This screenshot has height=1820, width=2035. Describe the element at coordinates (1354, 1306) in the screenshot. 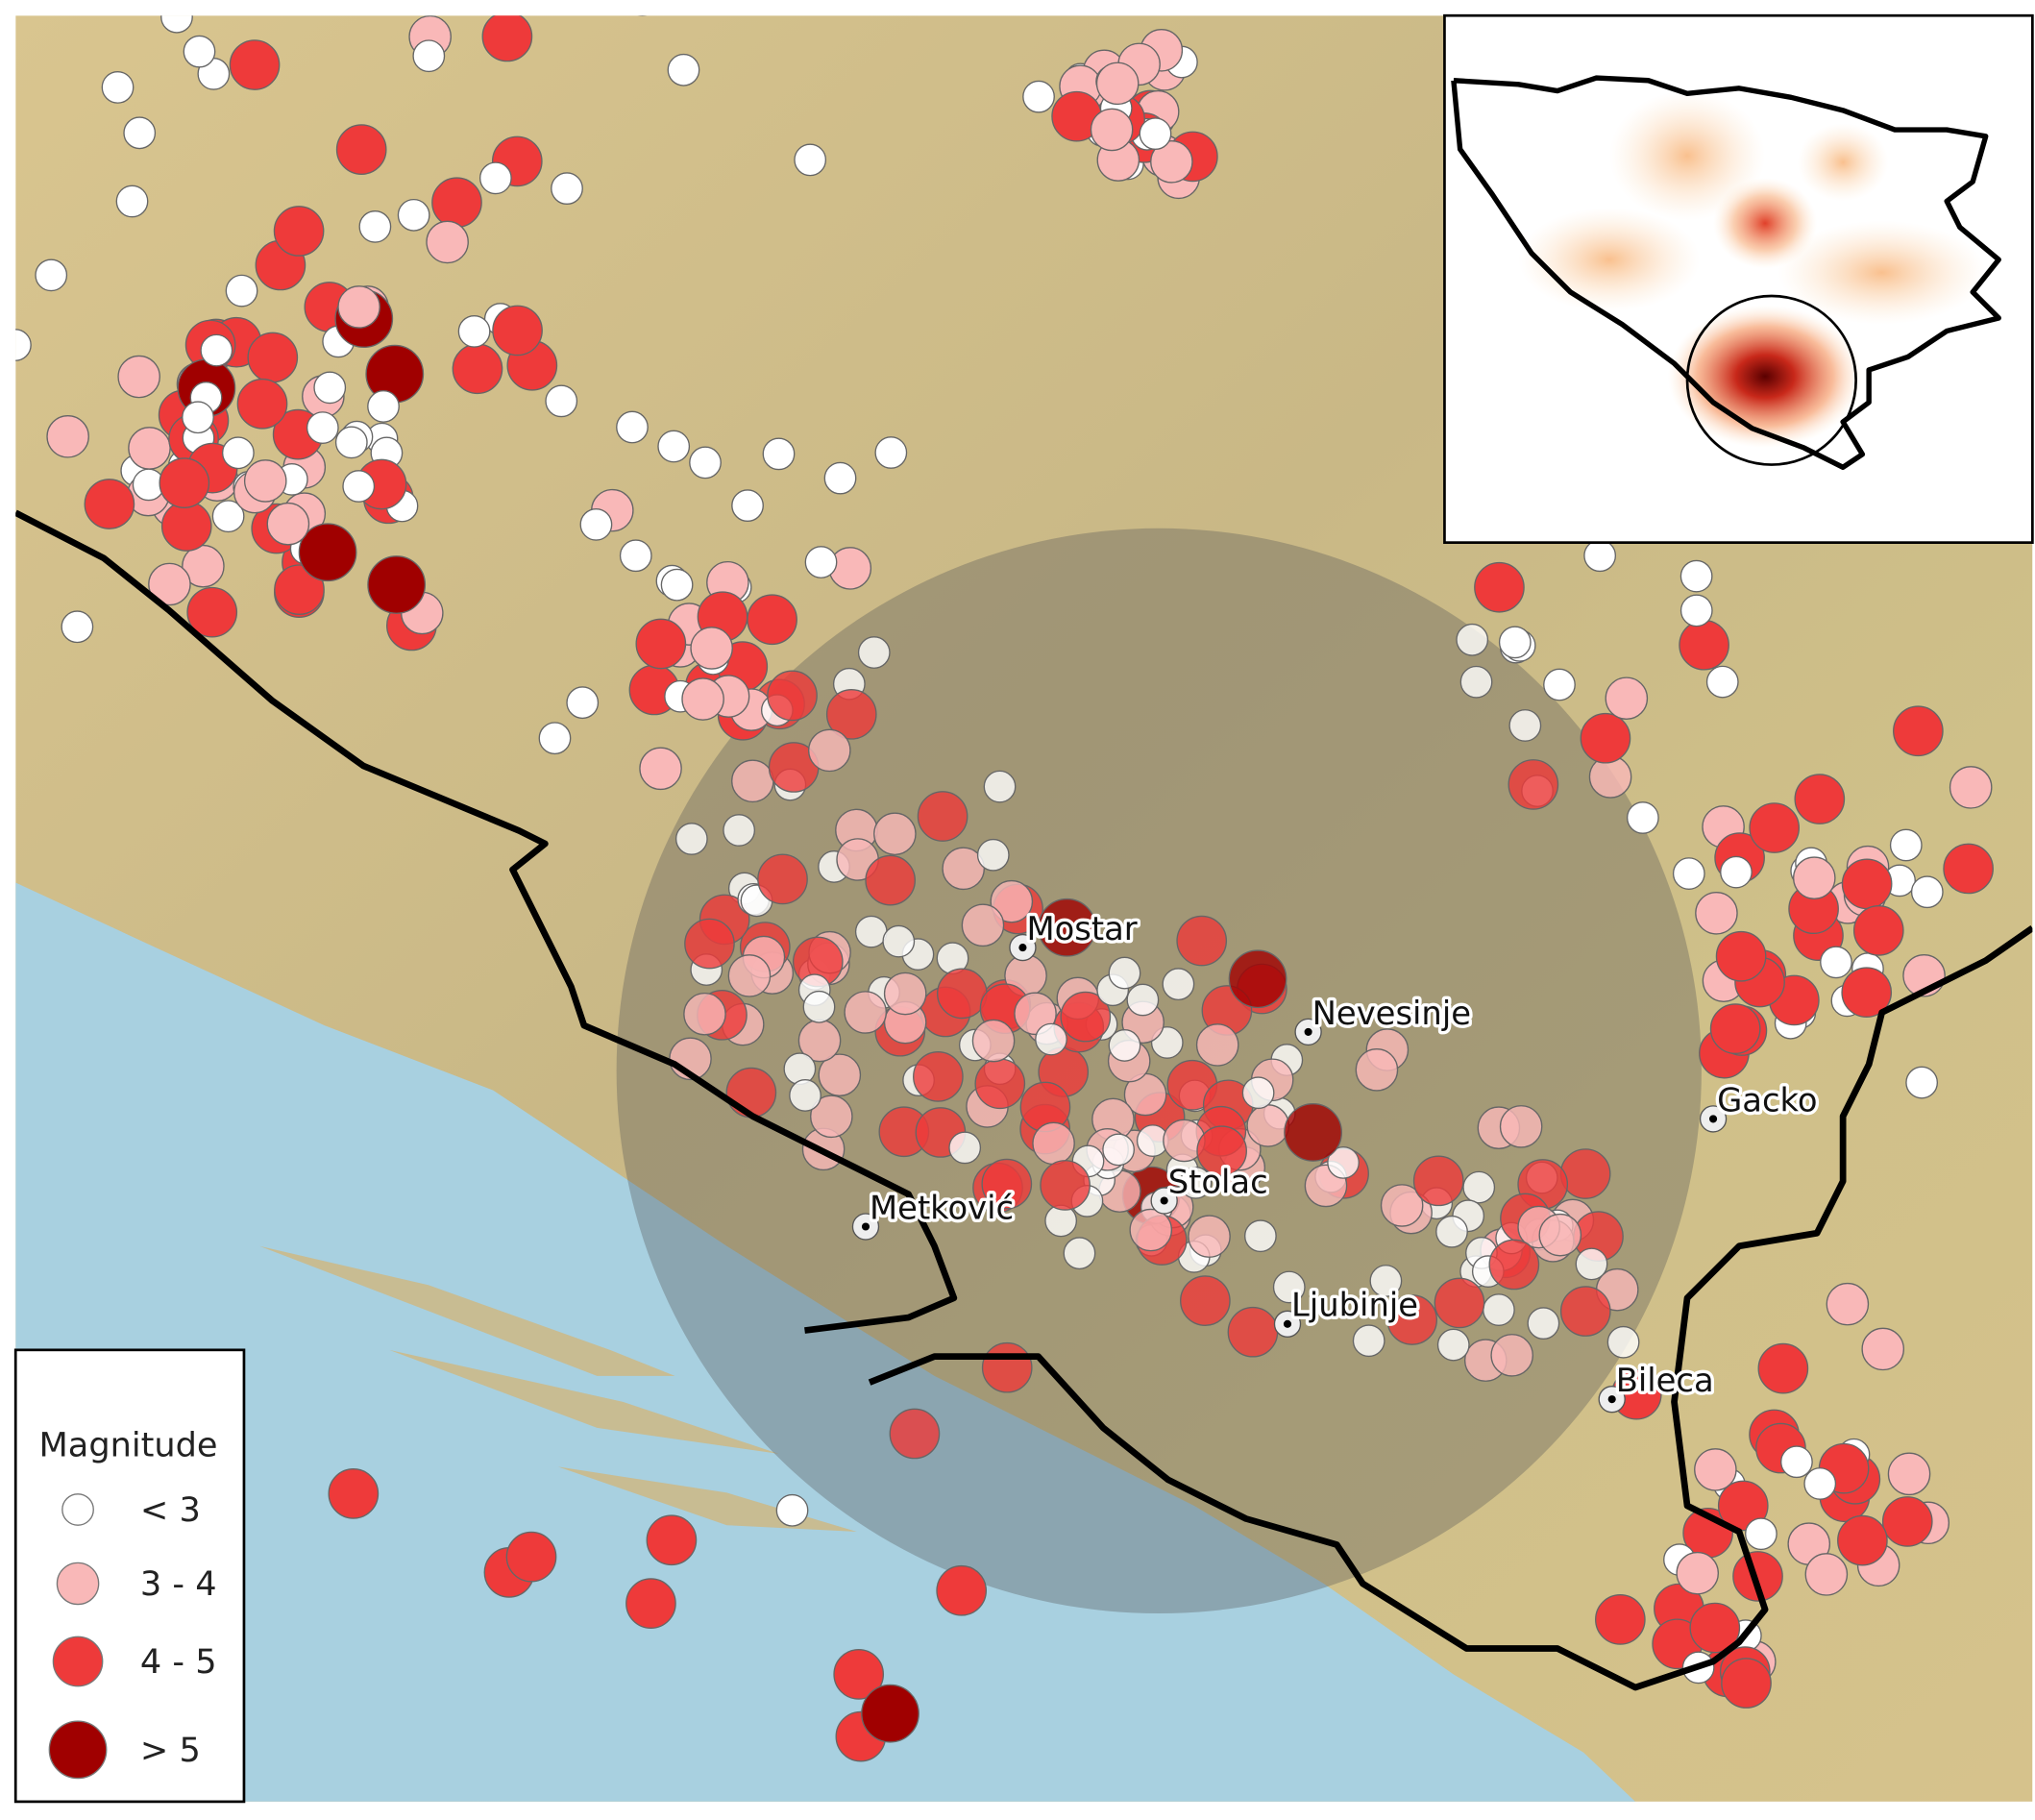

I see `city-label: Ljubinje` at that location.